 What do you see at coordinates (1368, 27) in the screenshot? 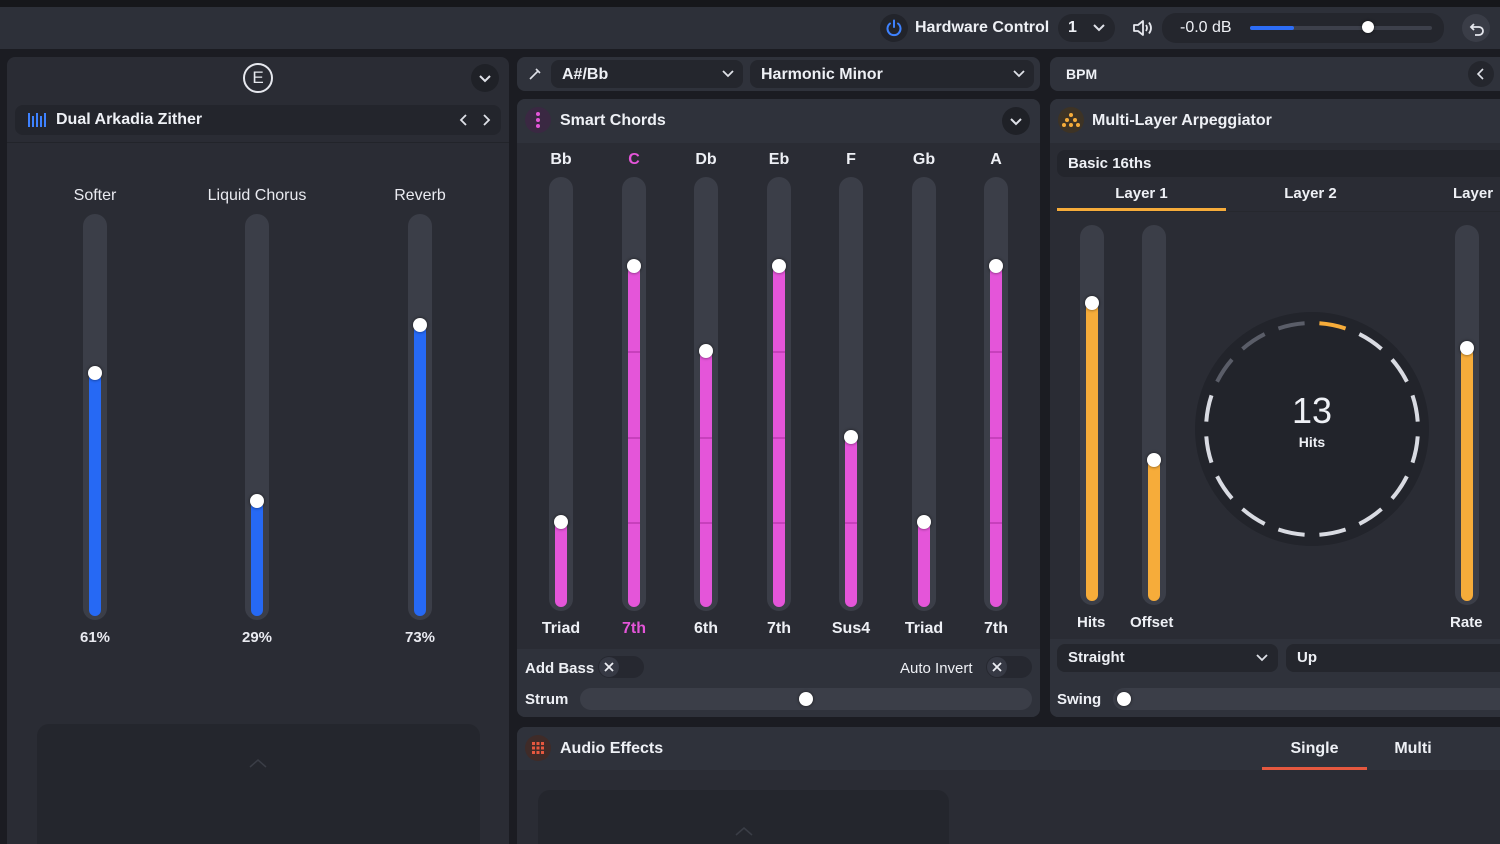
I see `volume-slider-knob` at bounding box center [1368, 27].